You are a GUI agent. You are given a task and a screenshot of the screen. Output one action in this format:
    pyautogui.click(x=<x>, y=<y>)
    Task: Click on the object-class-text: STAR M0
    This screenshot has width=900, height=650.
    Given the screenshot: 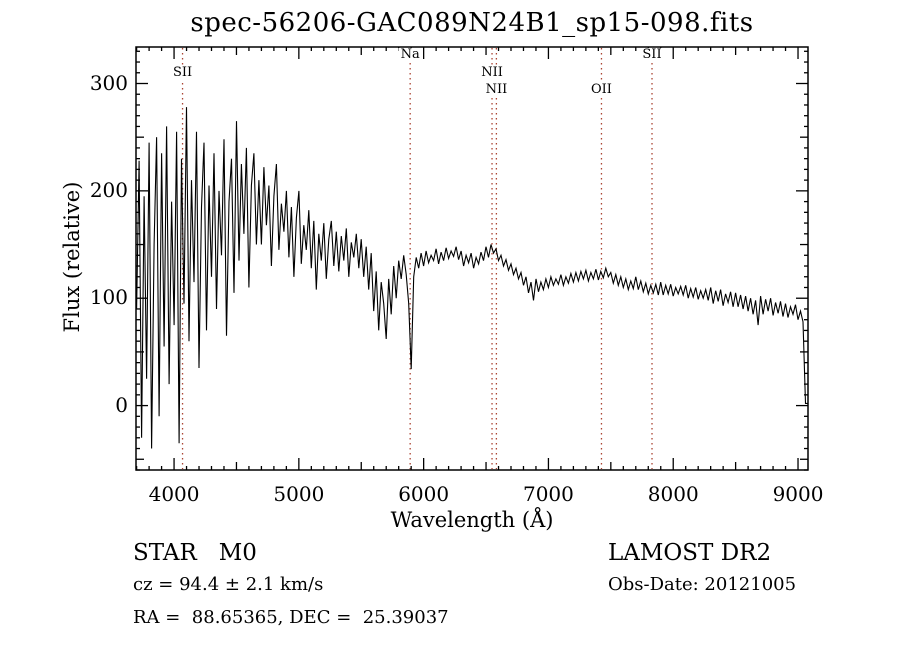 What is the action you would take?
    pyautogui.click(x=195, y=553)
    